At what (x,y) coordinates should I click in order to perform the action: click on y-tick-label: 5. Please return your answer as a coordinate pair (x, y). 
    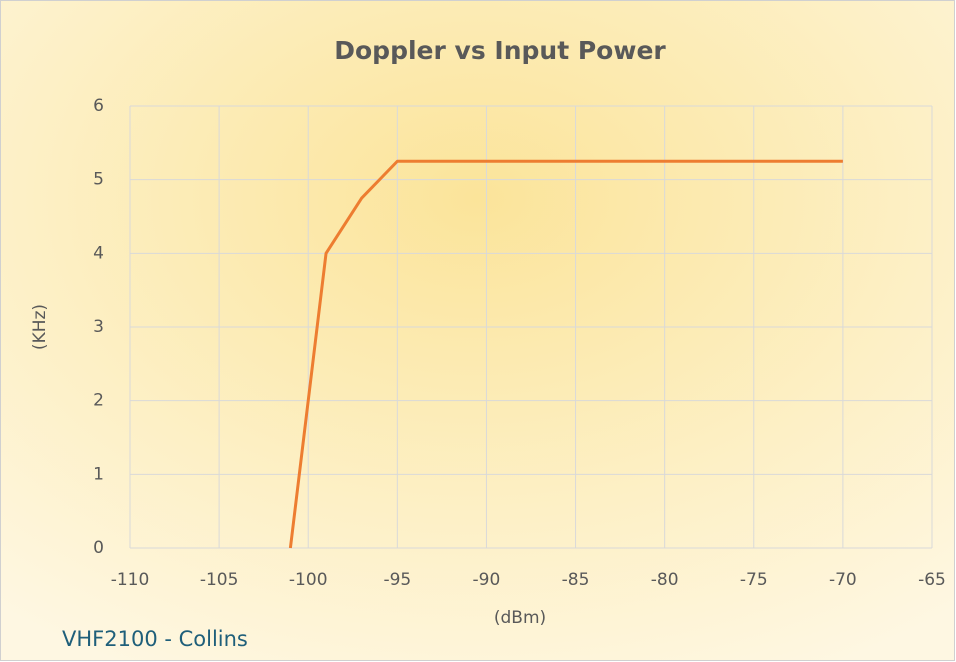
    Looking at the image, I should click on (98, 180).